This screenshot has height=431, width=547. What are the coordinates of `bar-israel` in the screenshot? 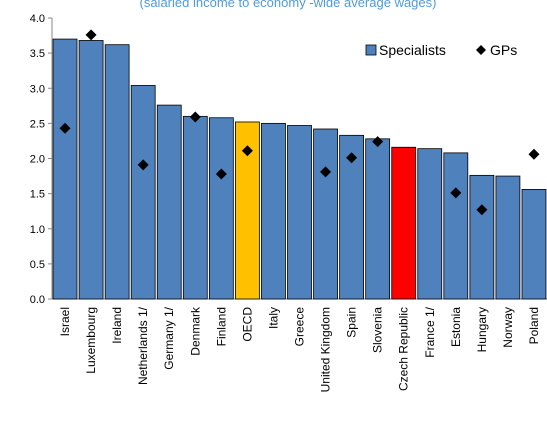 It's located at (65, 169).